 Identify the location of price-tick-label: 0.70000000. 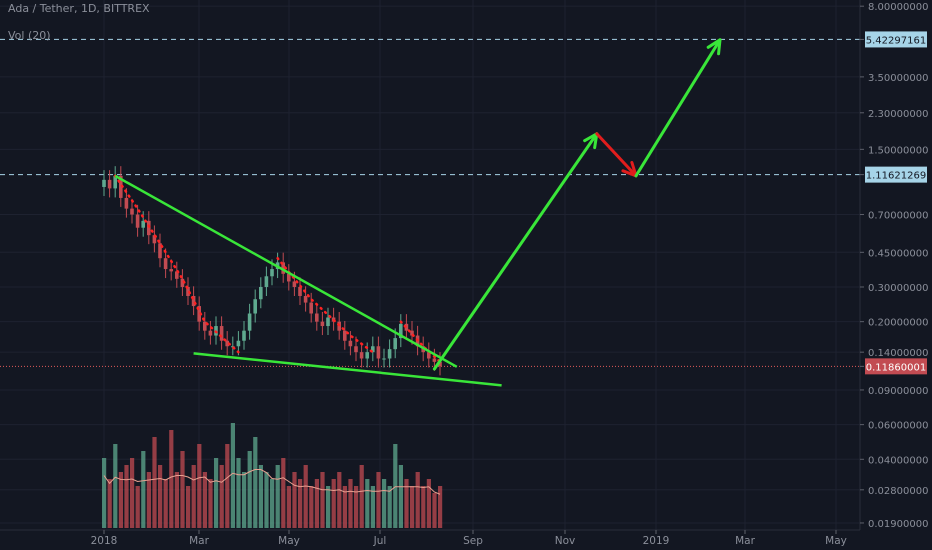
(898, 216).